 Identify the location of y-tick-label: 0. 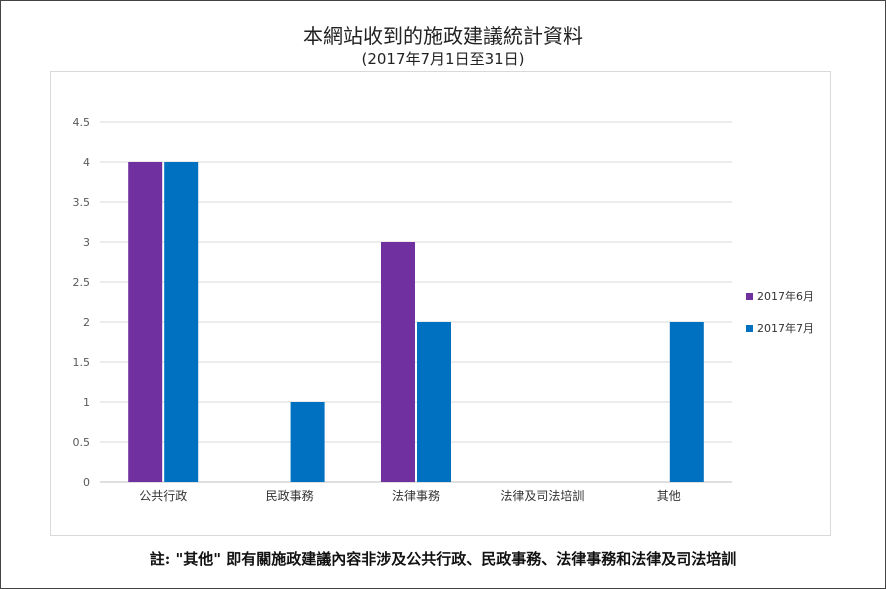
(86, 482).